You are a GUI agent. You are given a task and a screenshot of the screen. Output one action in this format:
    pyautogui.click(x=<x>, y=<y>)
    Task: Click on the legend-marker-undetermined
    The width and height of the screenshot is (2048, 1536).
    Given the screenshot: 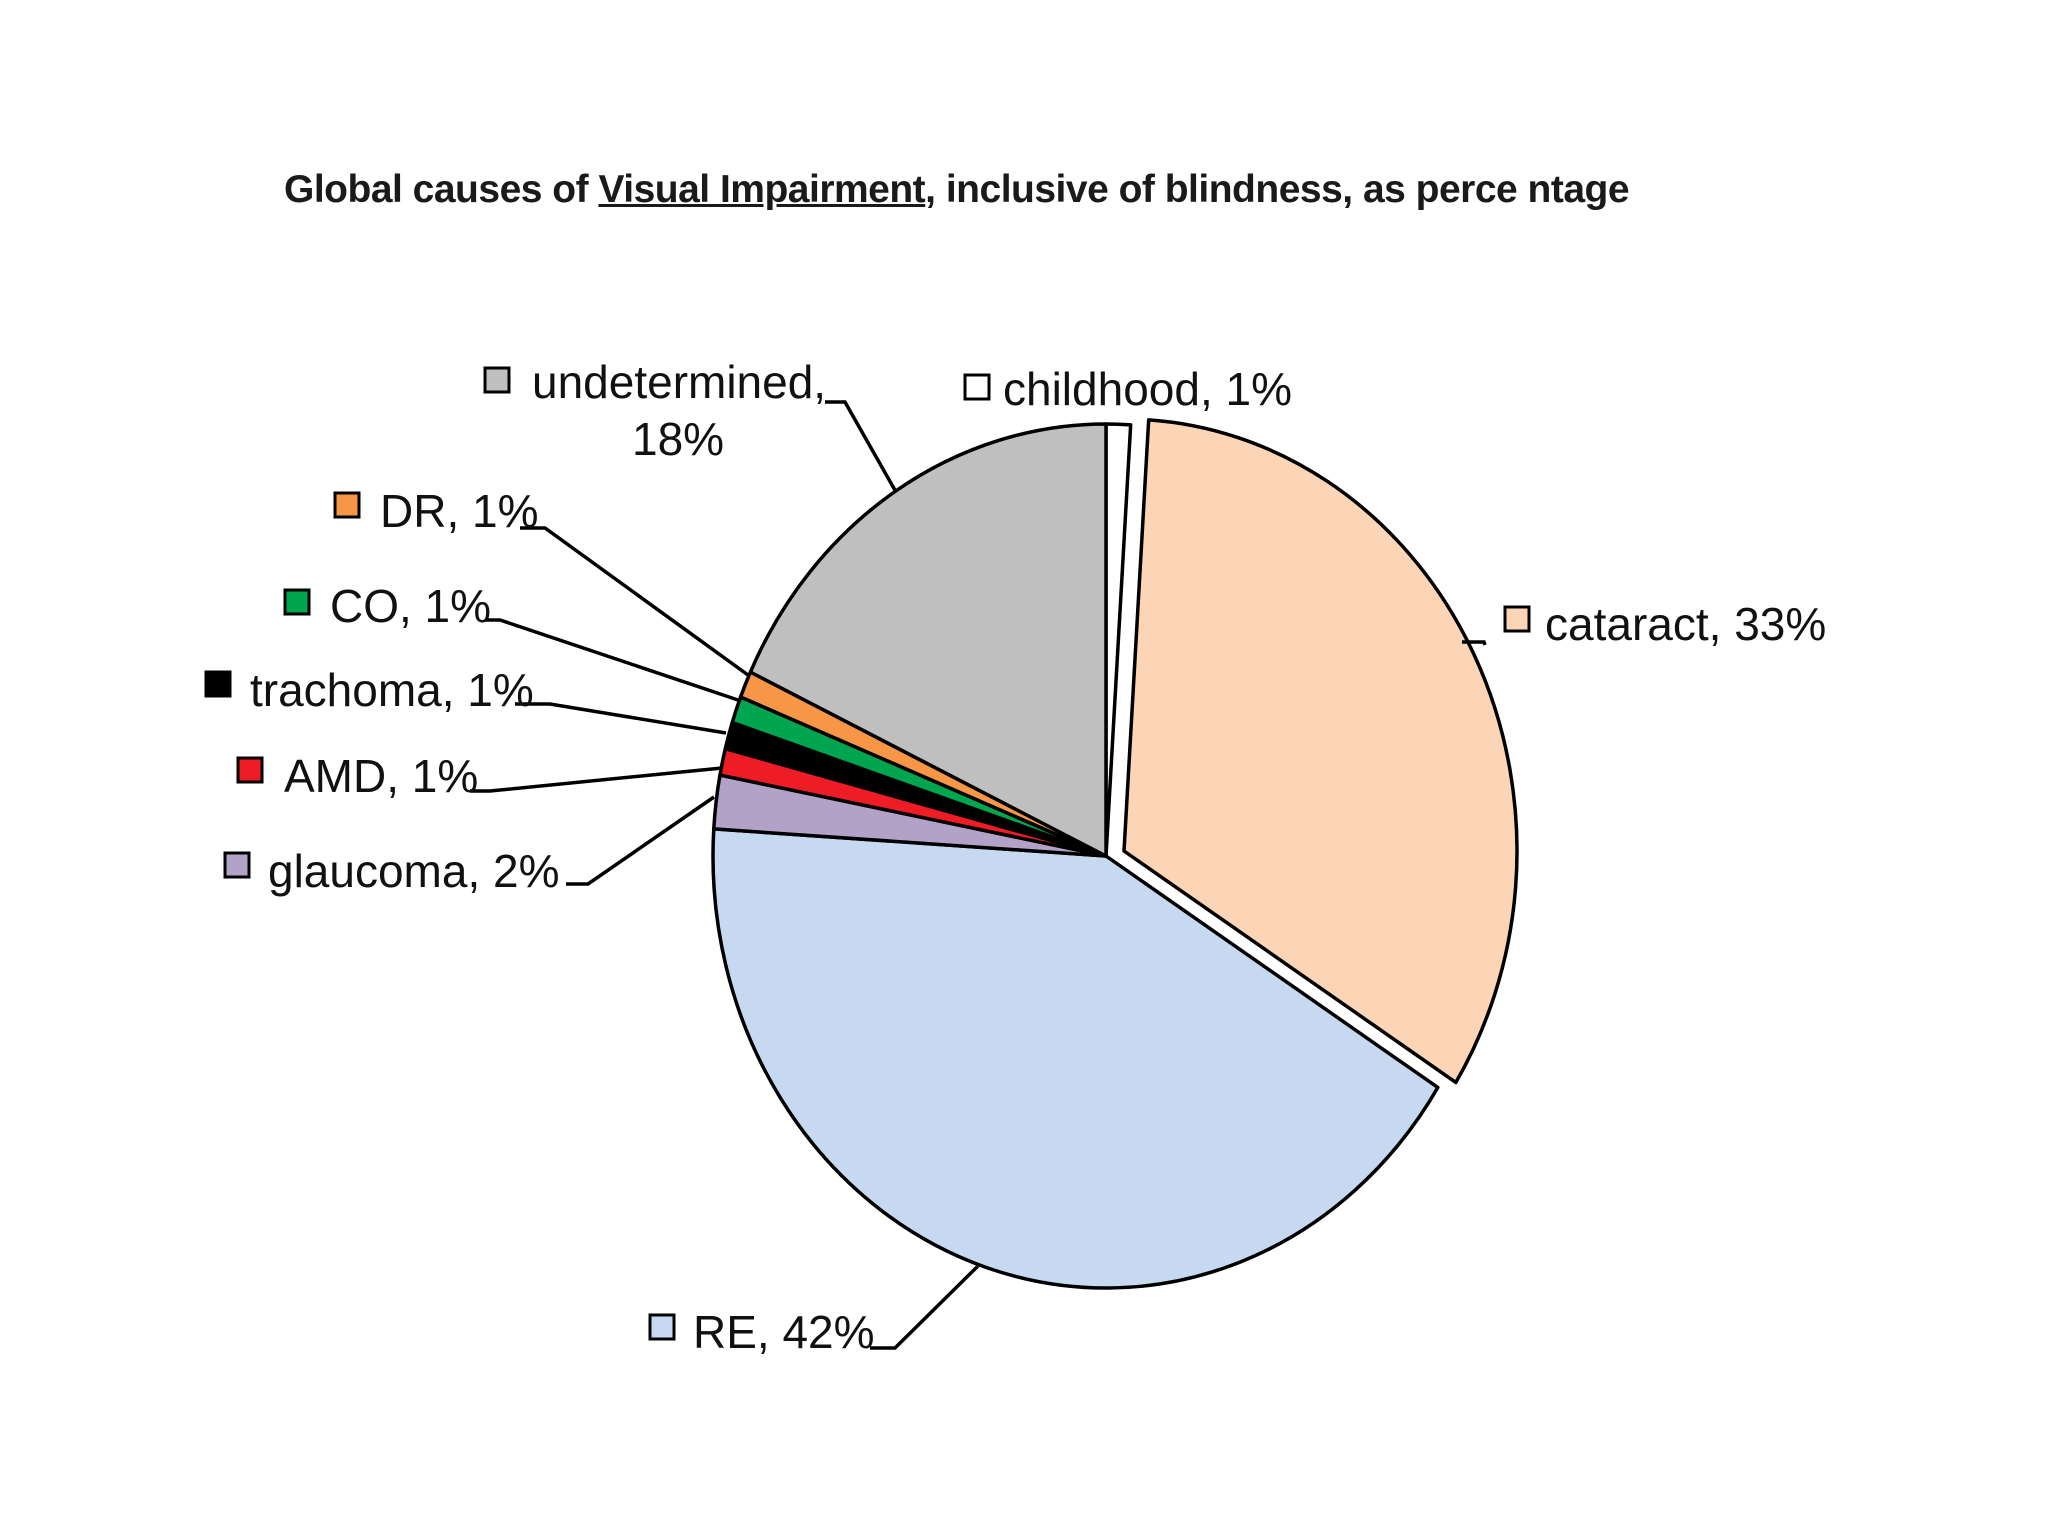 What is the action you would take?
    pyautogui.click(x=497, y=380)
    